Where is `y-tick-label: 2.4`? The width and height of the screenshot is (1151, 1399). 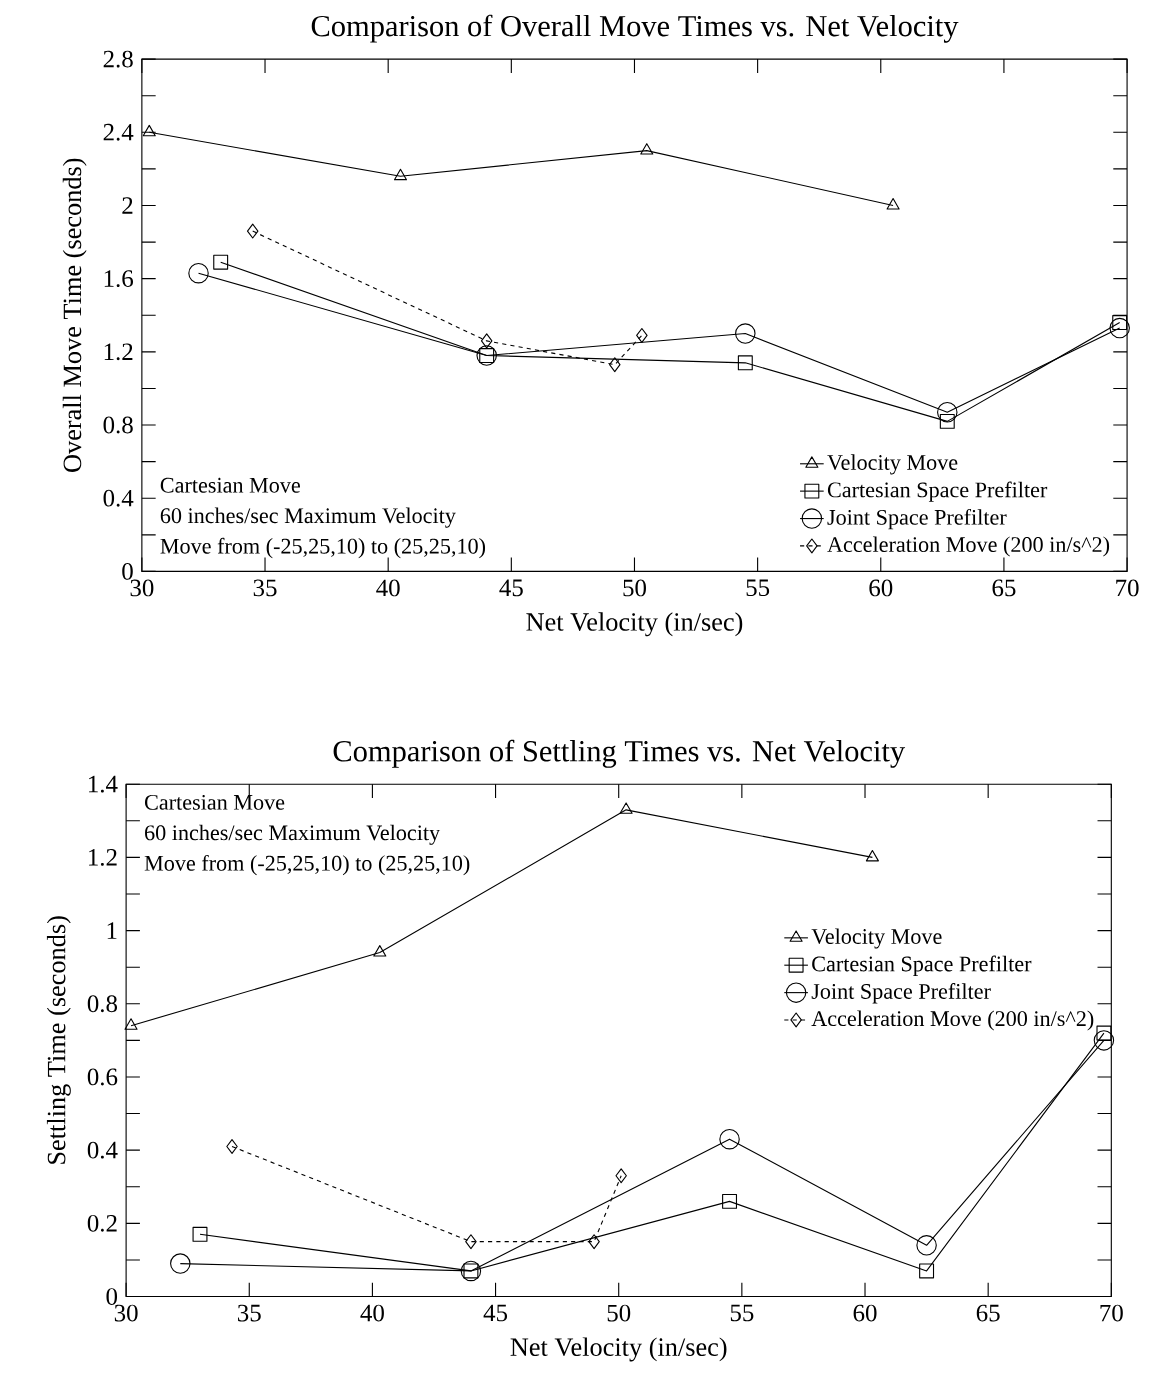
y-tick-label: 2.4 is located at coordinates (118, 132).